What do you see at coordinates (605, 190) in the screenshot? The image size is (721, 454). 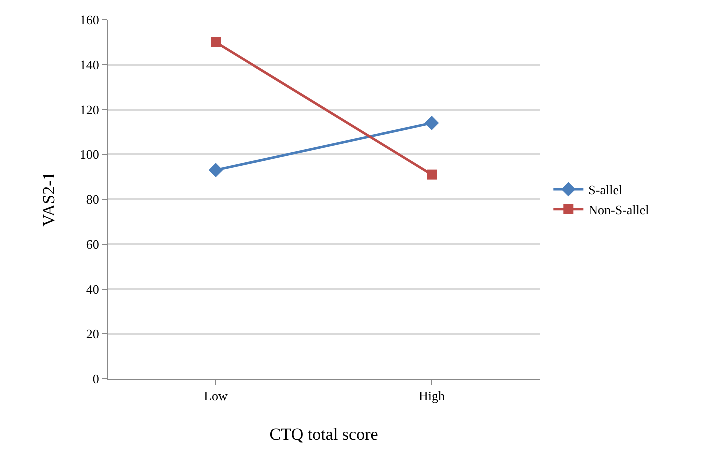 I see `legend-label: S-allel` at bounding box center [605, 190].